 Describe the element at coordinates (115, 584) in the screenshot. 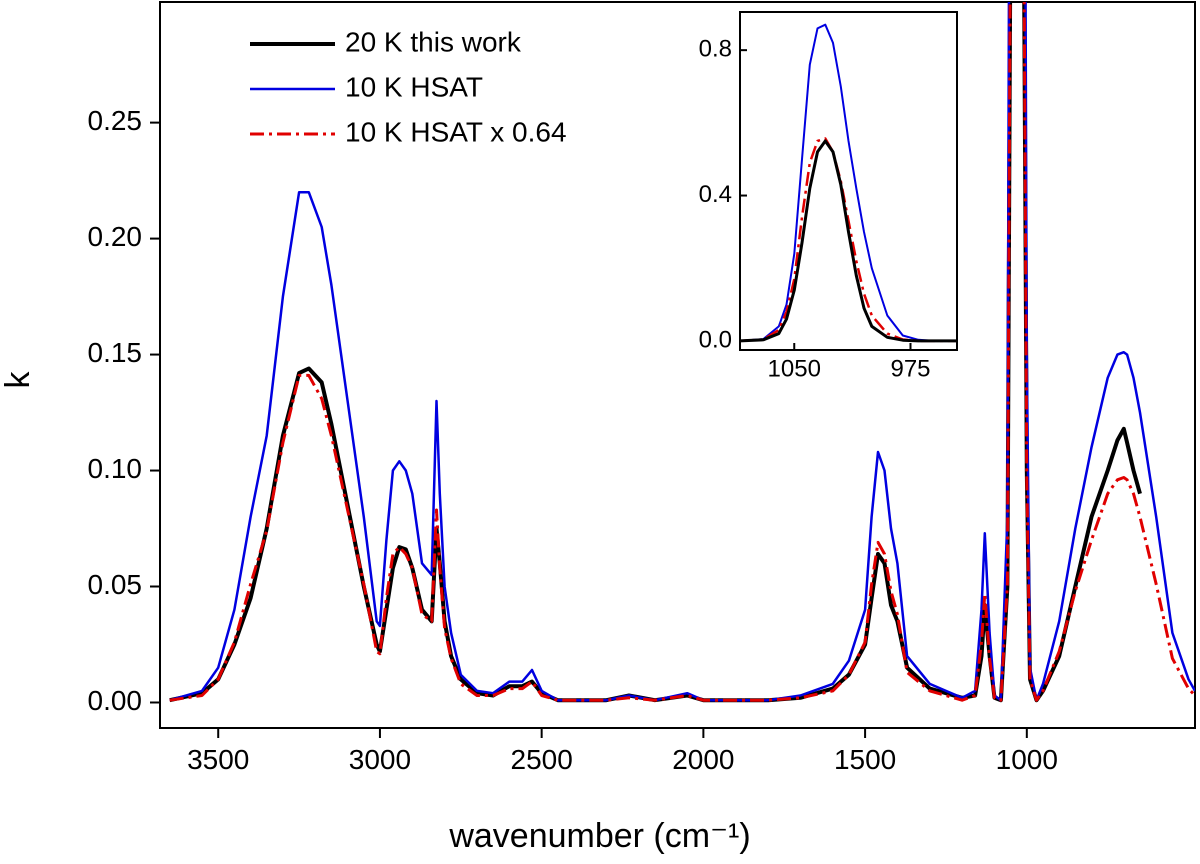

I see `y-tick-label: 0.05` at that location.